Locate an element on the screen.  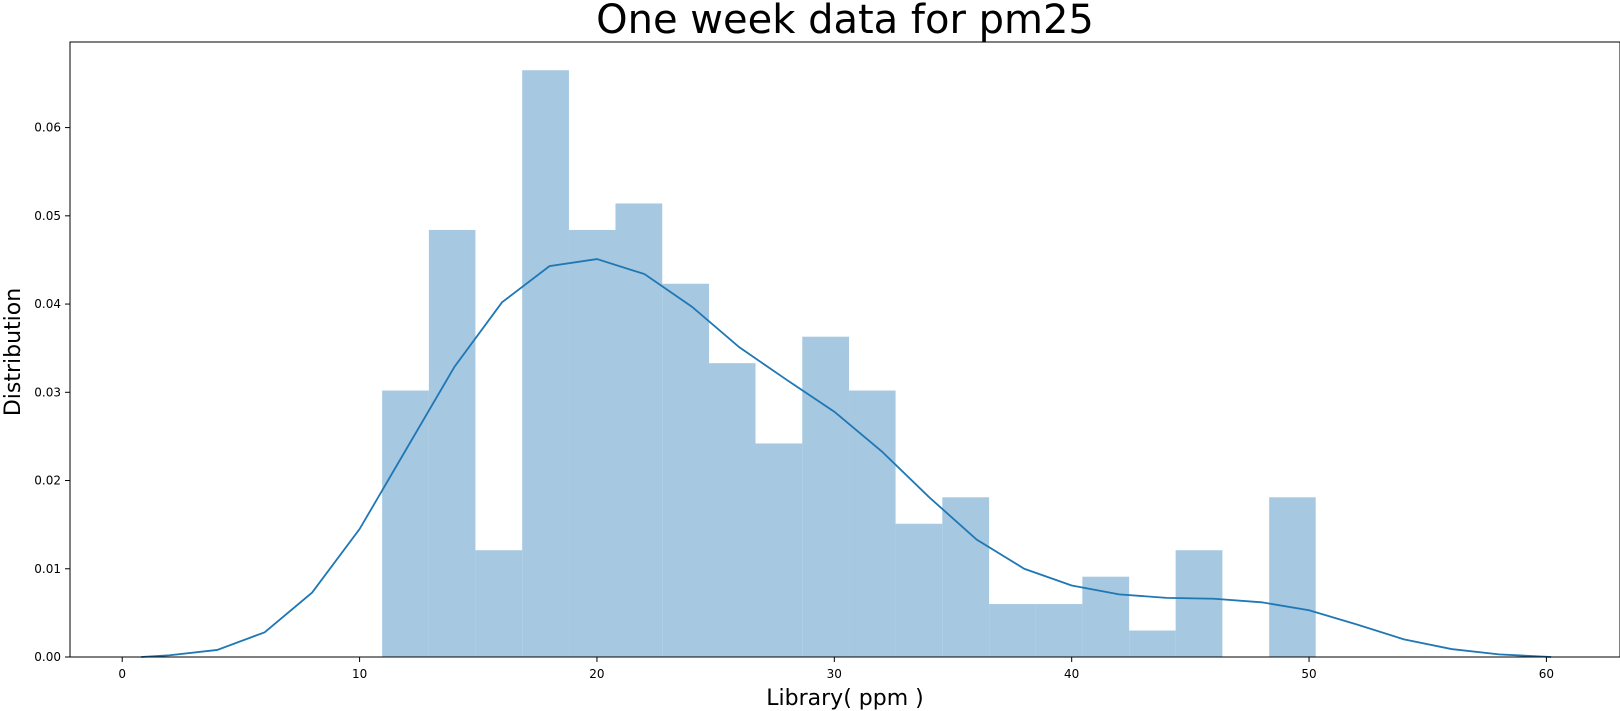
chart-title: One week data for pm25 is located at coordinates (845, 21).